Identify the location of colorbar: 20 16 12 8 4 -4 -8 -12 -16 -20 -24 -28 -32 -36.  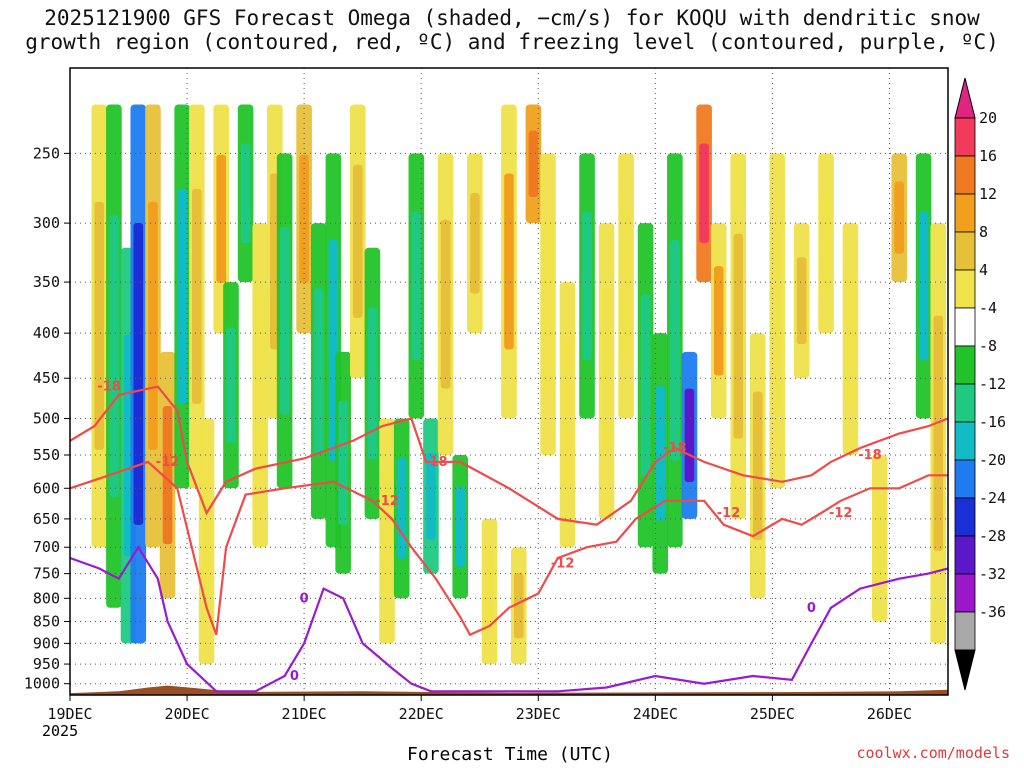
(980, 384).